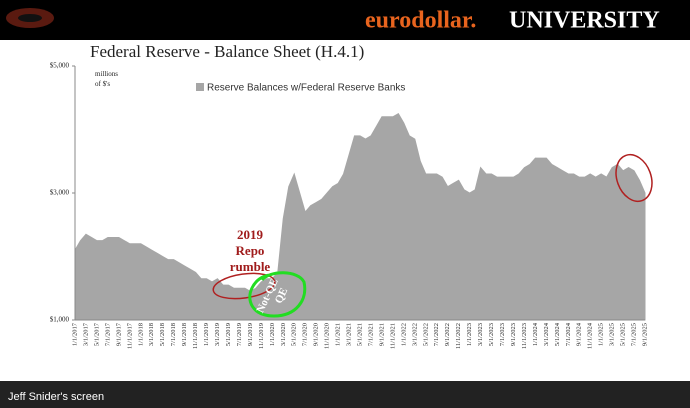  What do you see at coordinates (217, 334) in the screenshot?
I see `x-tick-label: 3/1/2019` at bounding box center [217, 334].